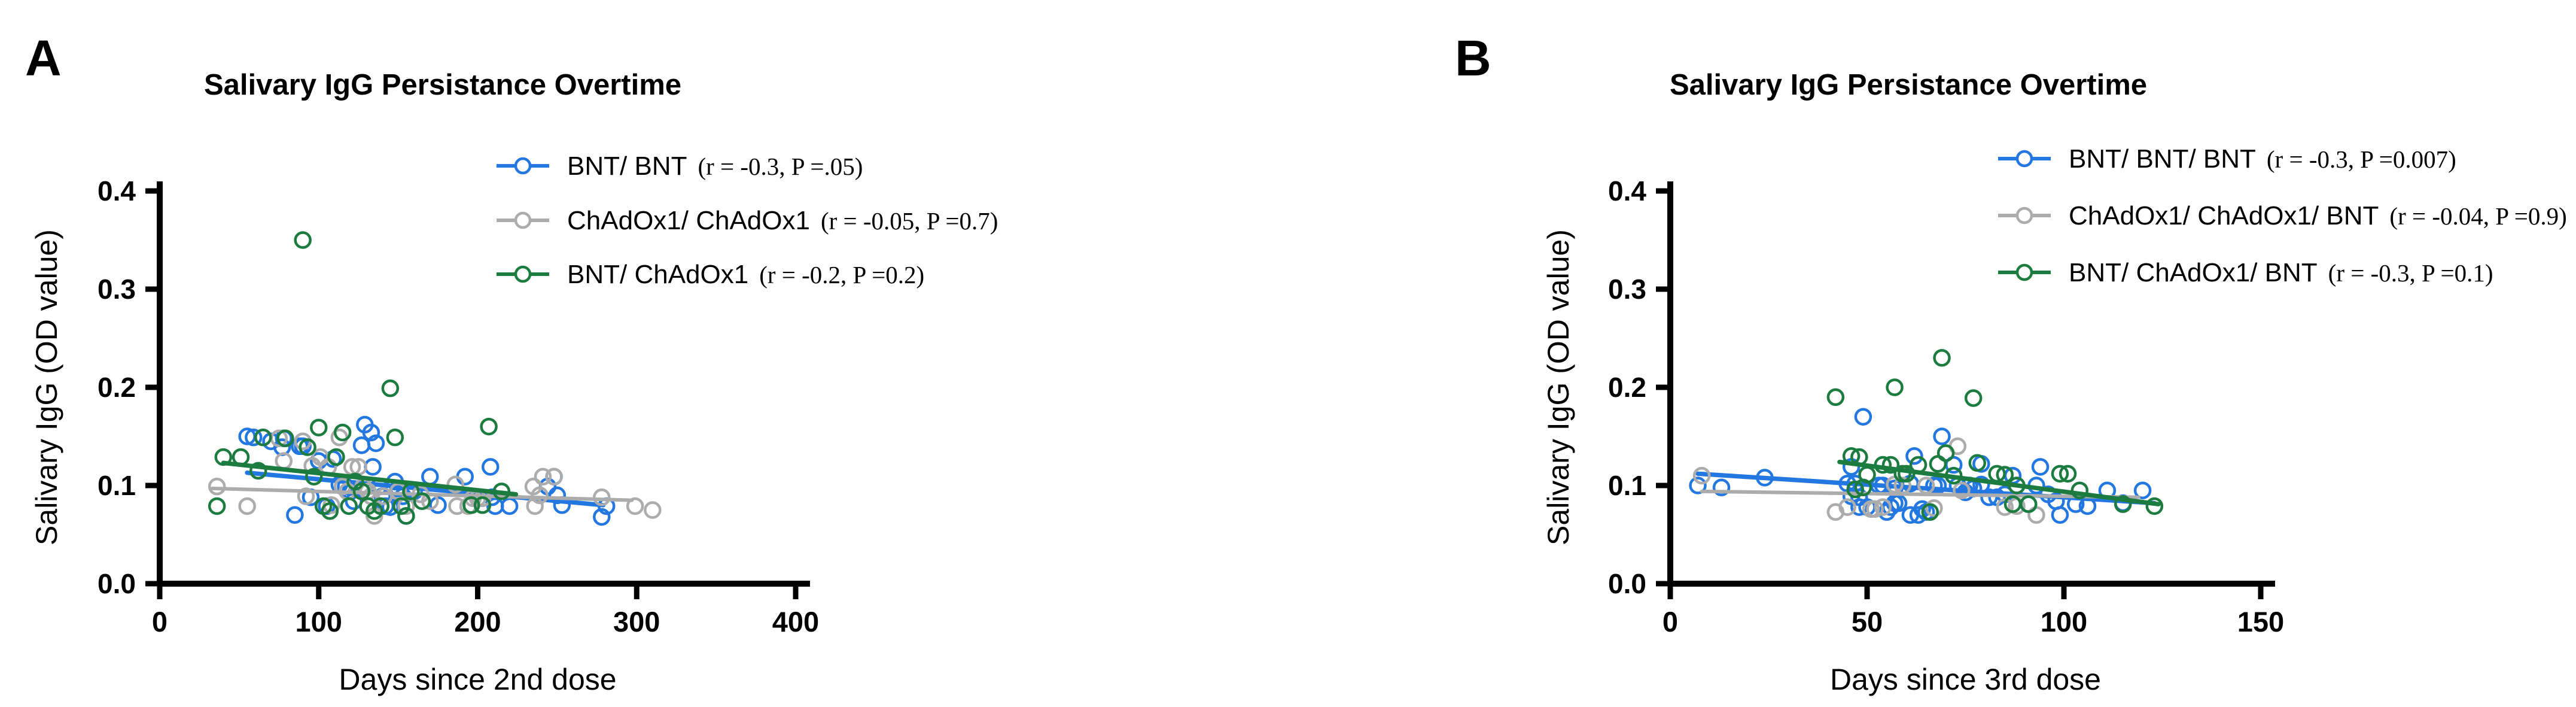 This screenshot has width=2576, height=707. What do you see at coordinates (1867, 622) in the screenshot?
I see `x-tick-label: 50` at bounding box center [1867, 622].